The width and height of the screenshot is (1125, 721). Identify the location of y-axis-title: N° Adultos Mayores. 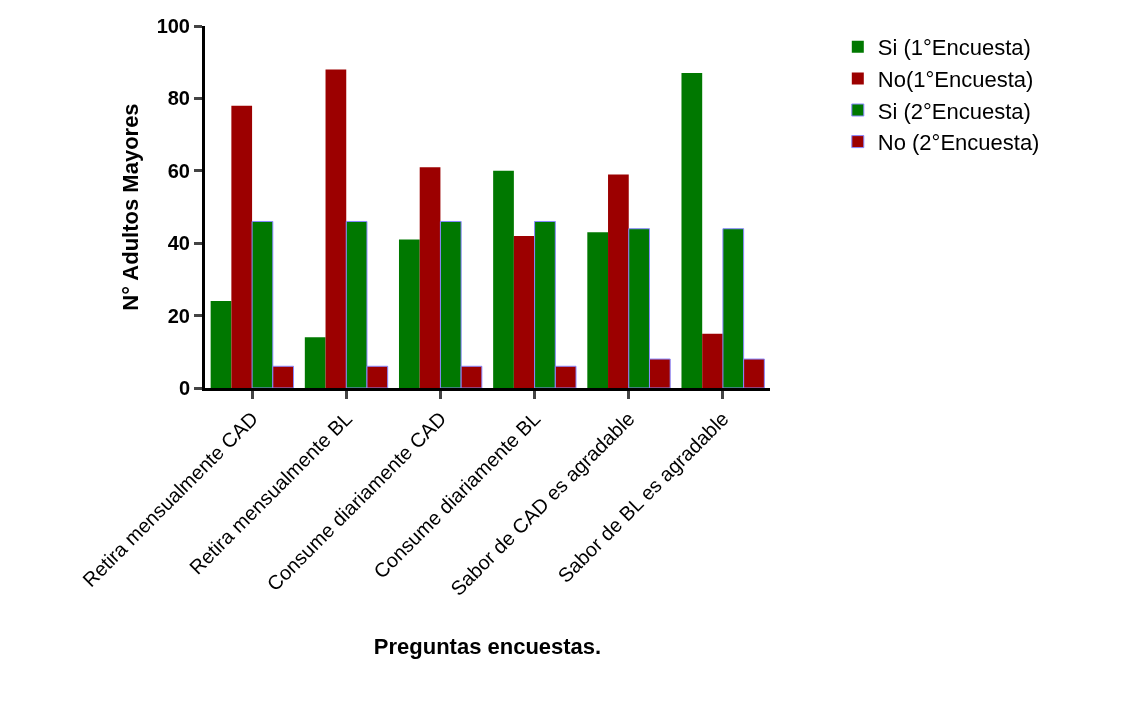
(131, 207).